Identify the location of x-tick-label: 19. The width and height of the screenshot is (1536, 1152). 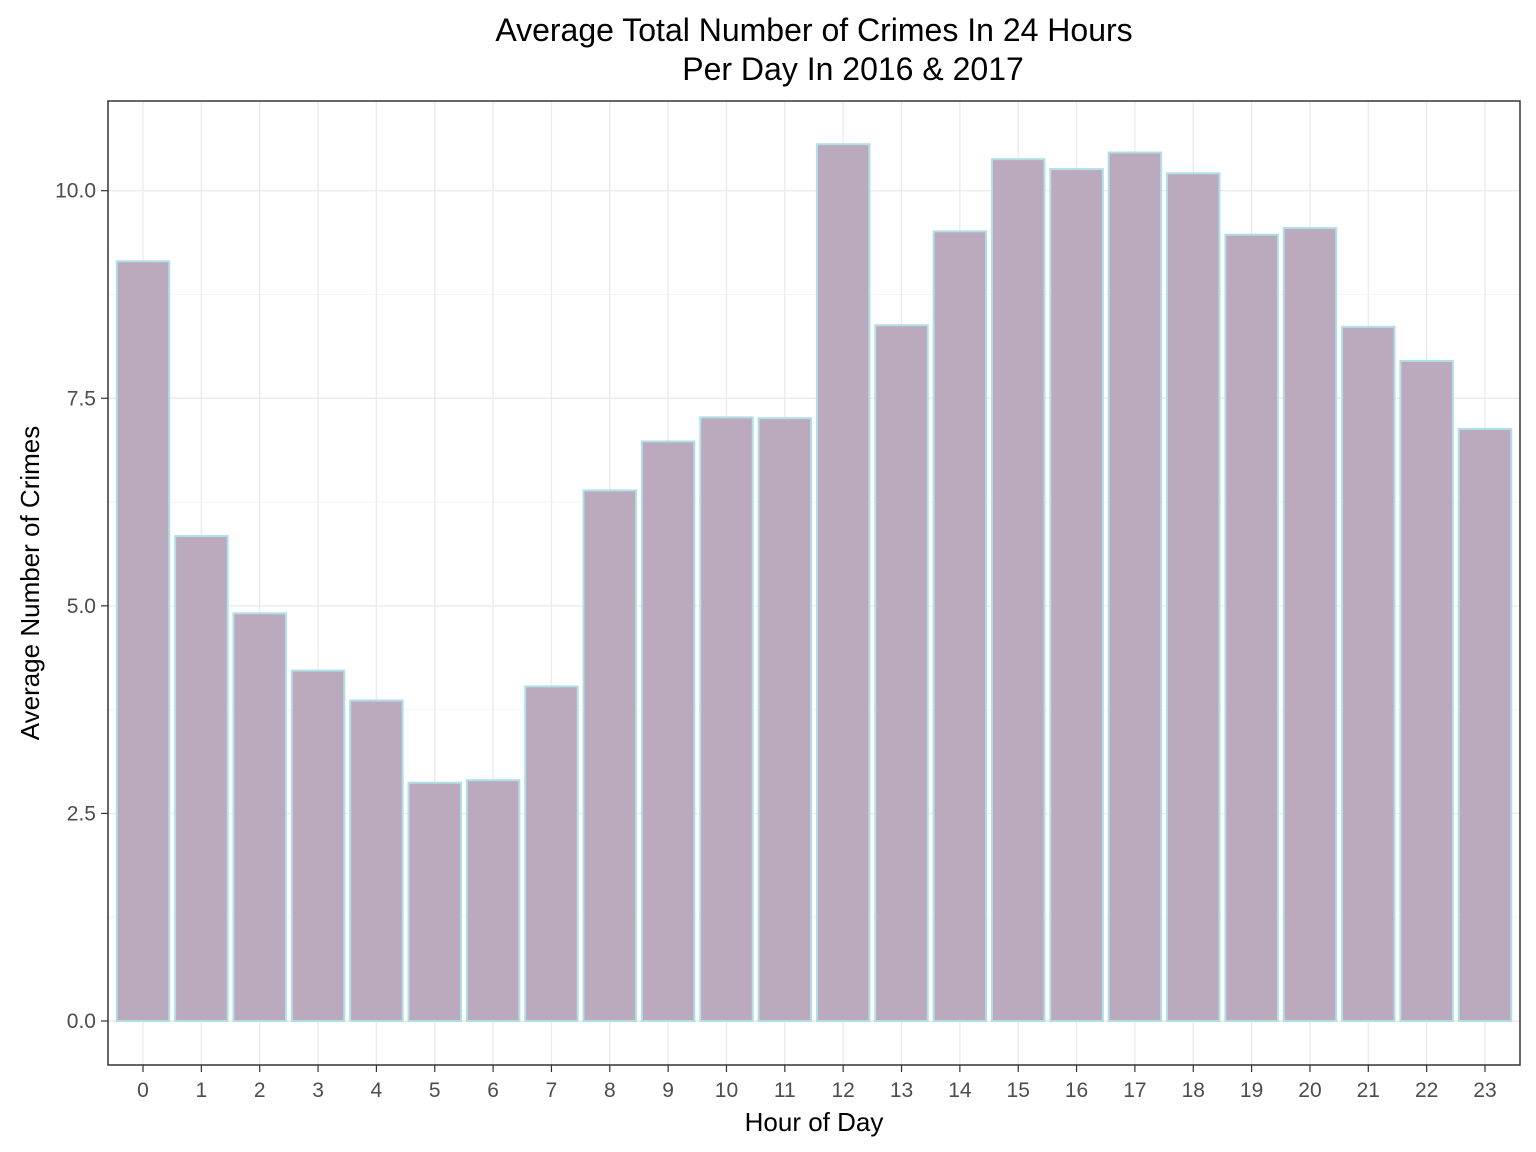
(1251, 1090).